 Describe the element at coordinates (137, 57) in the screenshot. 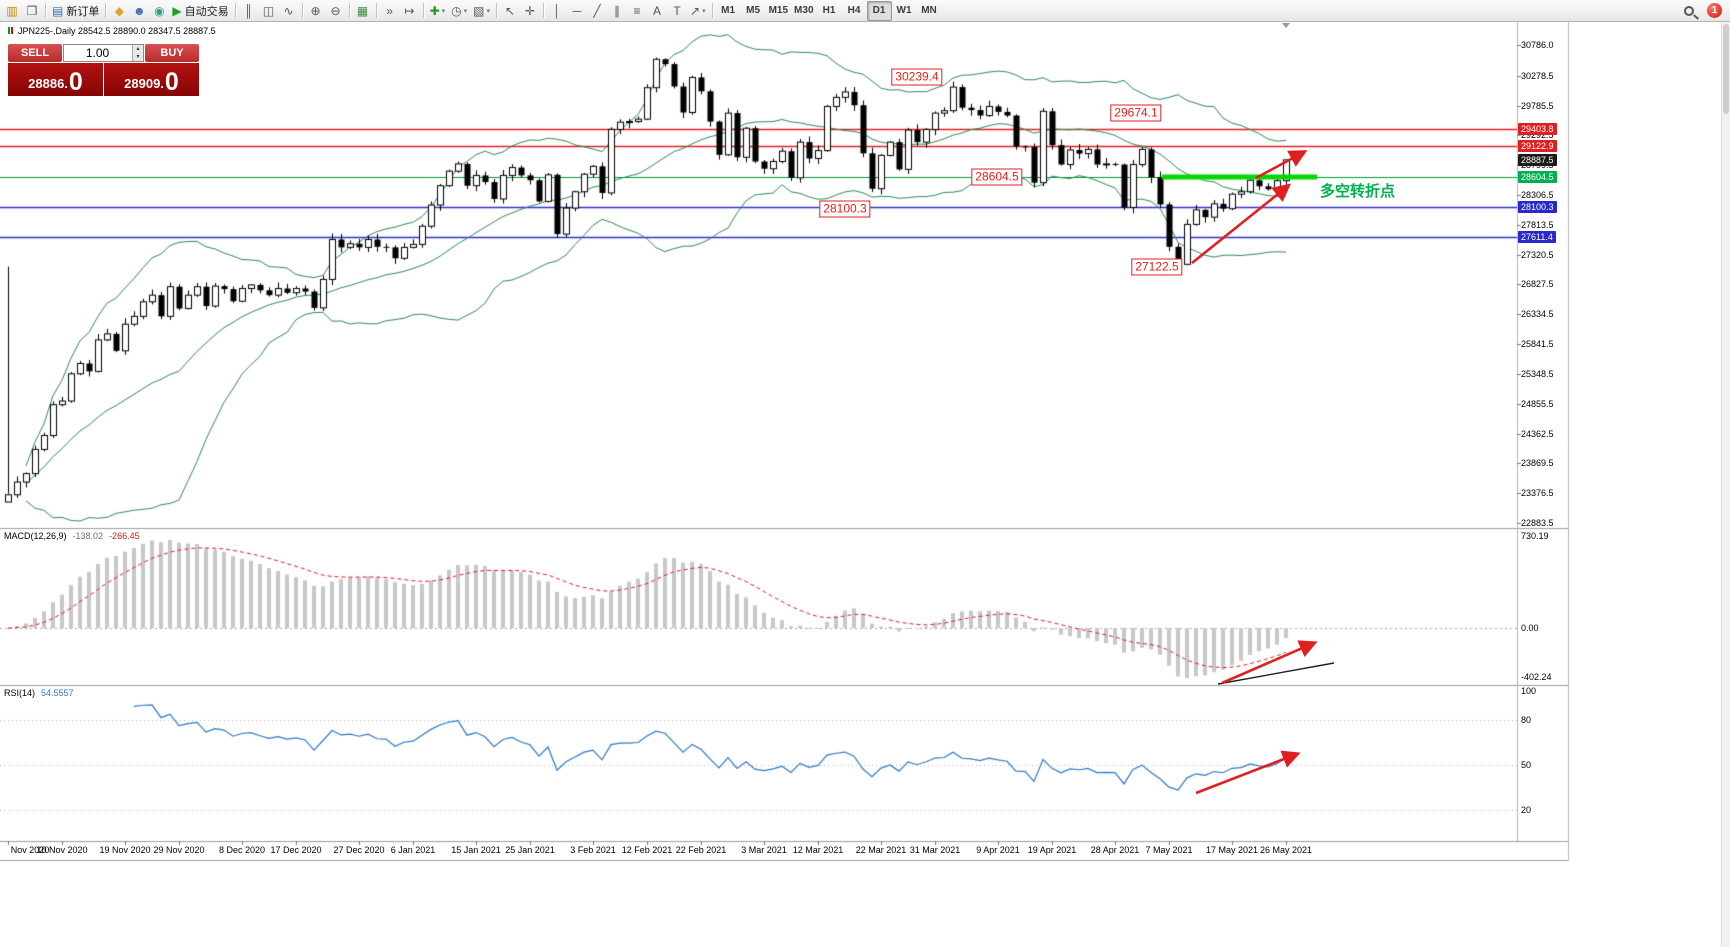

I see `volume-down-icon: ▾` at that location.